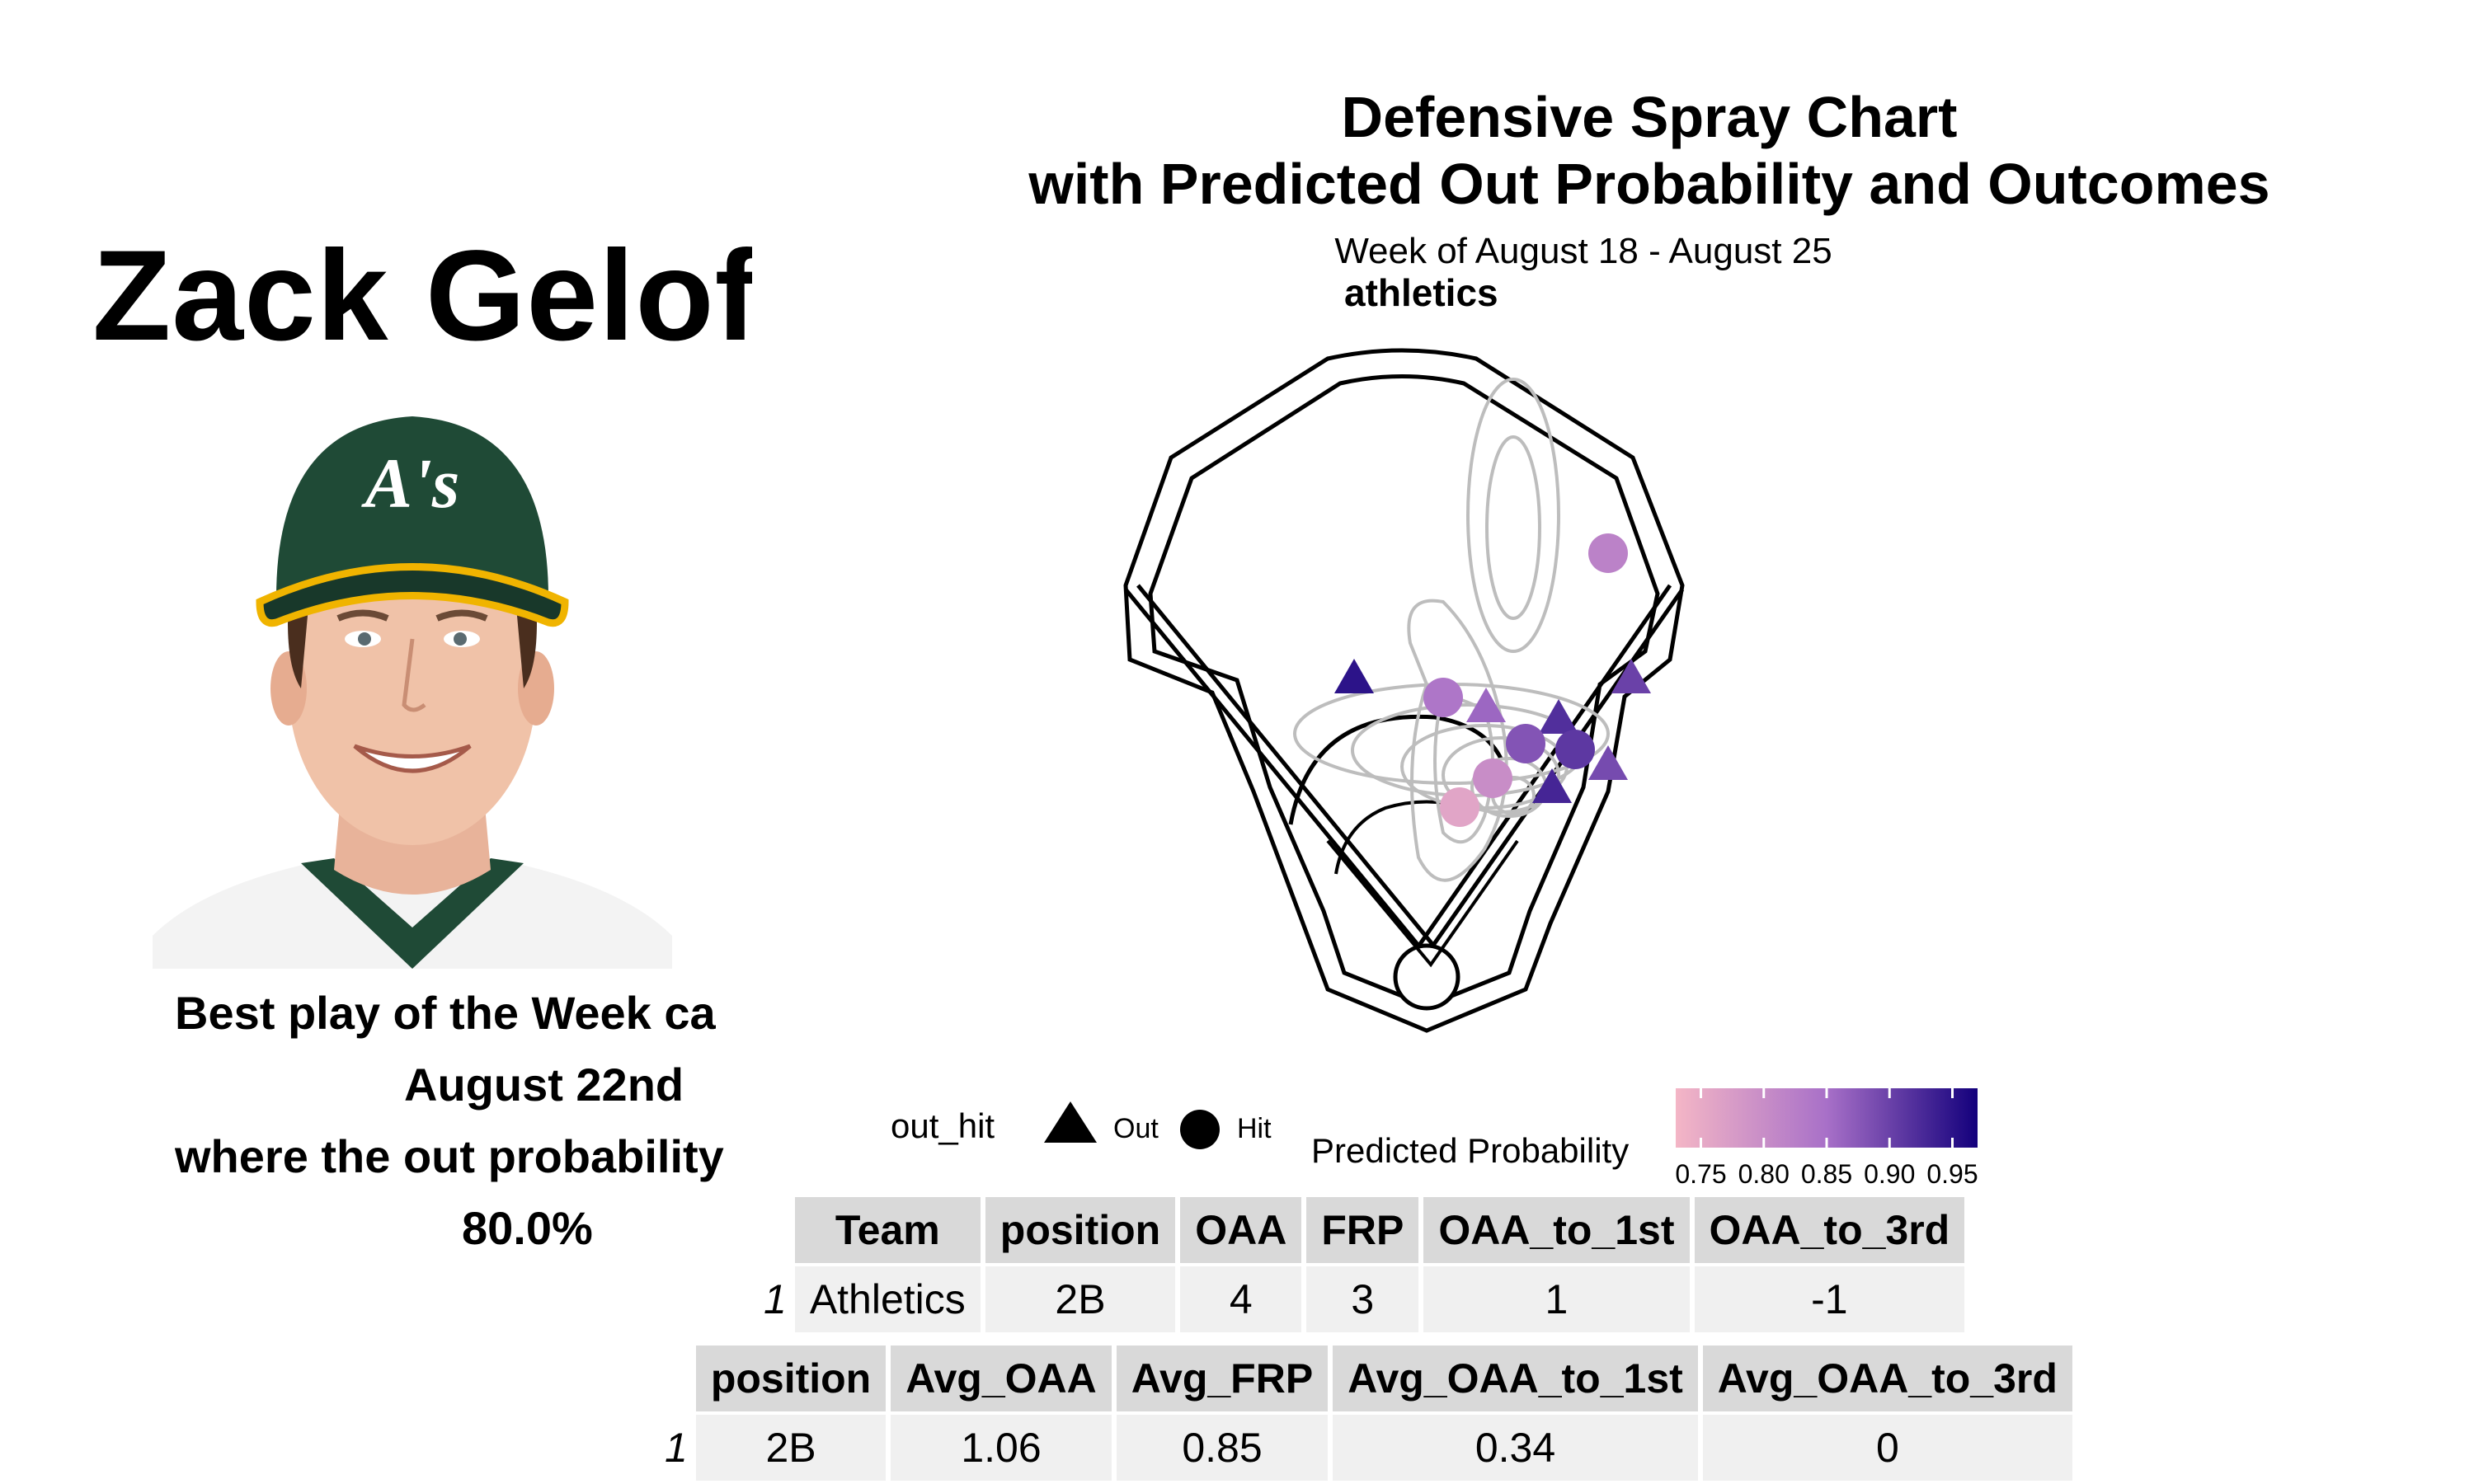 The width and height of the screenshot is (2474, 1484). What do you see at coordinates (943, 1125) in the screenshot?
I see `shape-legend-title: out_hit` at bounding box center [943, 1125].